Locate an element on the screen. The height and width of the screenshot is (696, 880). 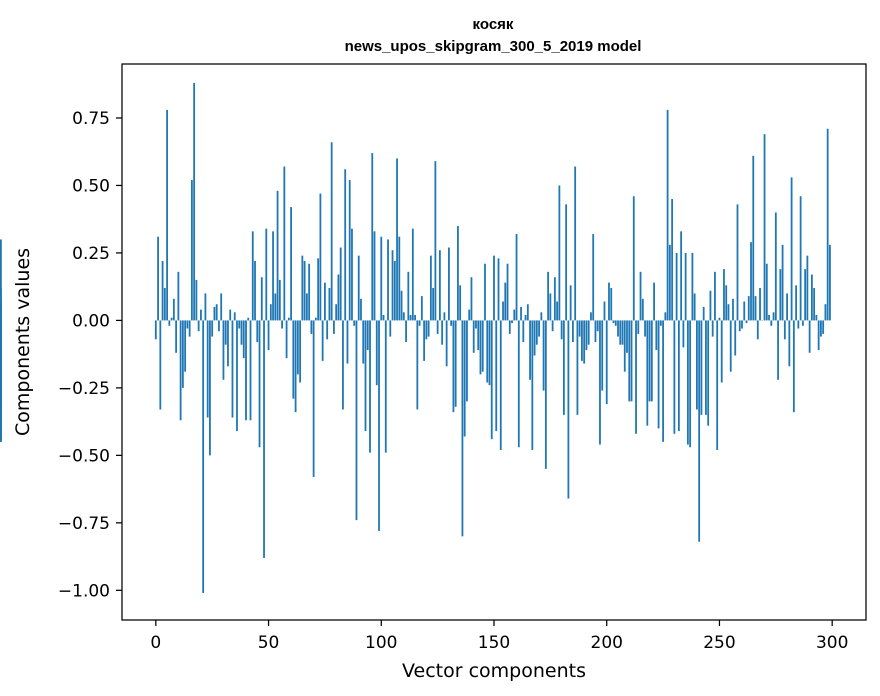
y-tick-label: −0.75 is located at coordinates (84, 524).